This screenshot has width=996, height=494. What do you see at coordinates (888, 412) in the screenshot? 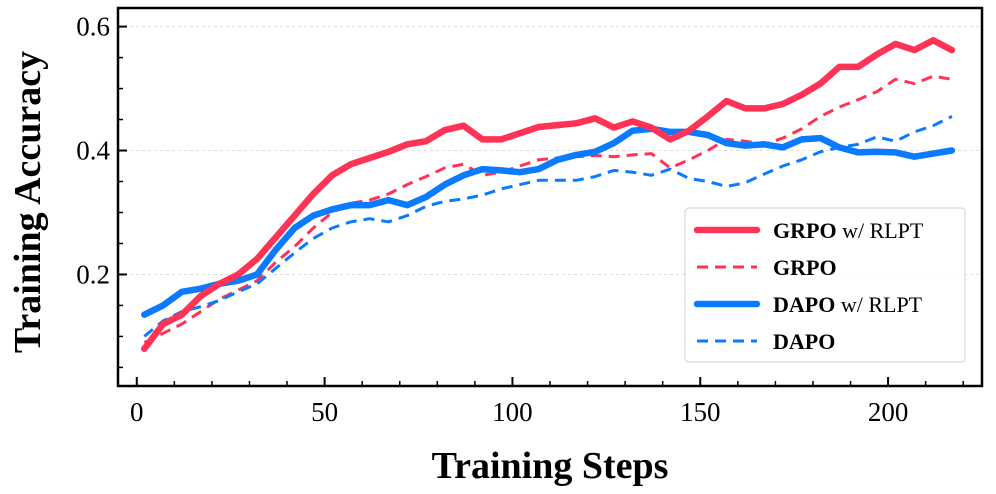
I see `x-tick-label: 200` at bounding box center [888, 412].